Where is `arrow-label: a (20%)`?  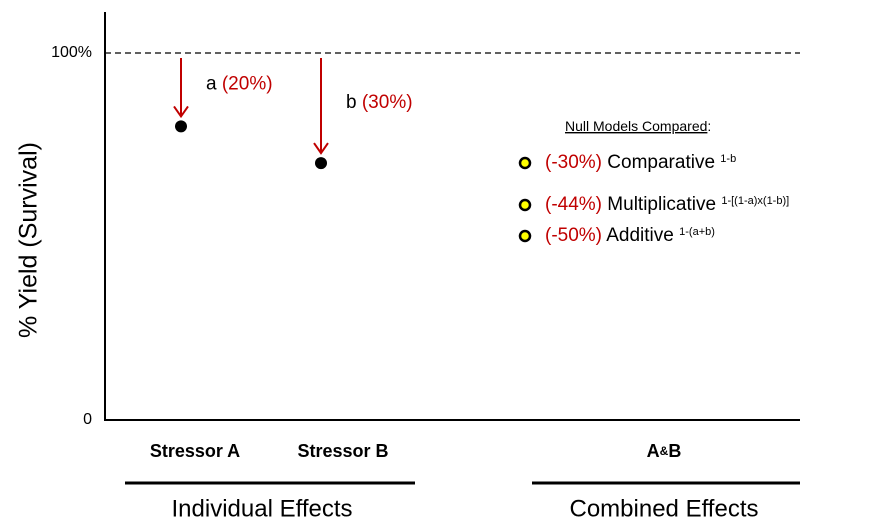
arrow-label: a (20%) is located at coordinates (239, 84).